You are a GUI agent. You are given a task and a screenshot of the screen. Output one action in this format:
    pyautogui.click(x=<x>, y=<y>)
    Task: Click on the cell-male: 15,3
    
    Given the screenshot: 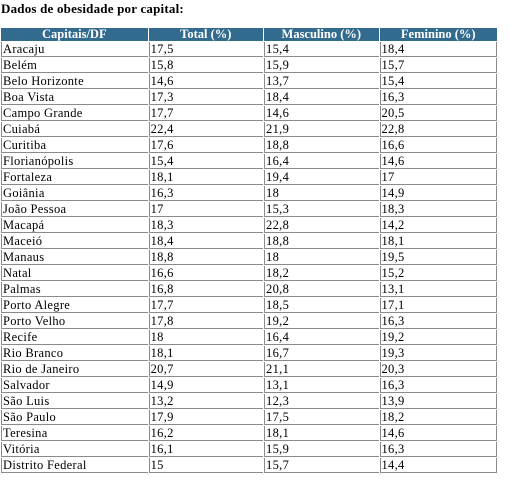 What is the action you would take?
    pyautogui.click(x=321, y=209)
    